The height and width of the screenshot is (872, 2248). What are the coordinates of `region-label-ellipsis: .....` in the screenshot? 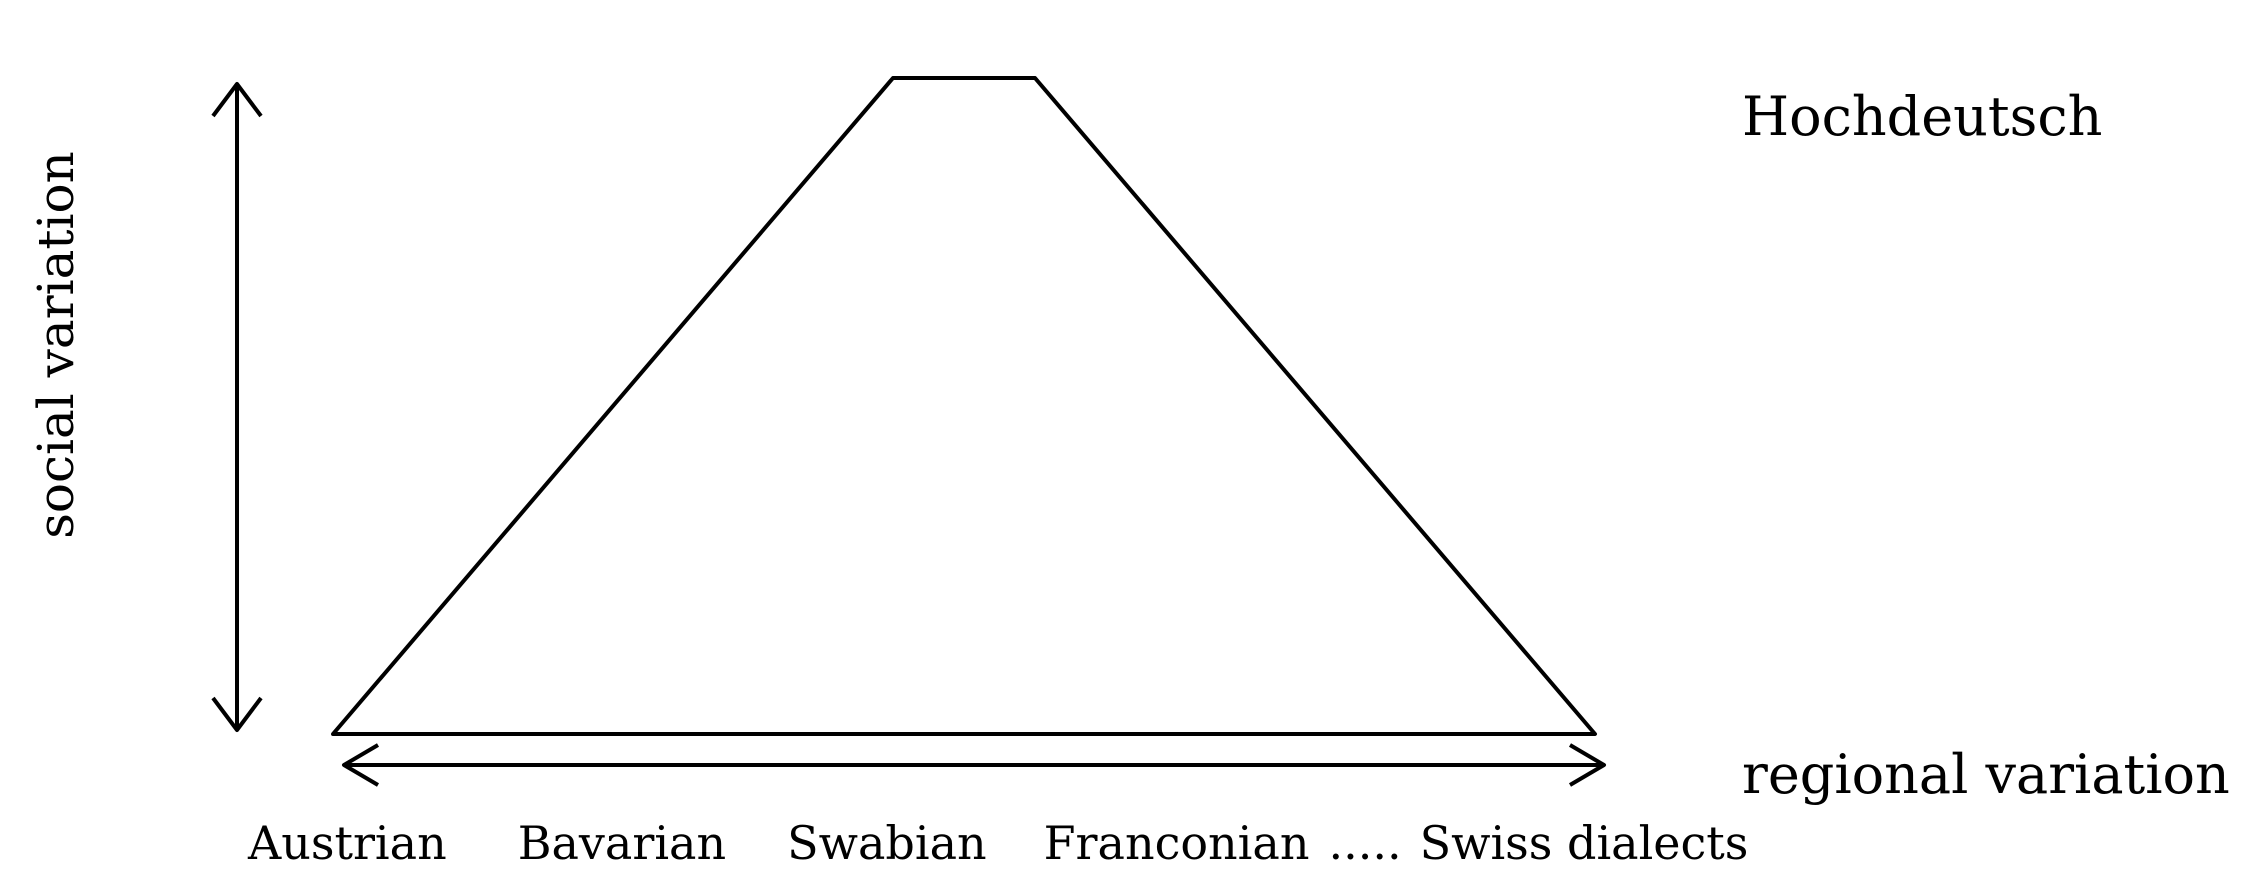 It's located at (1365, 843).